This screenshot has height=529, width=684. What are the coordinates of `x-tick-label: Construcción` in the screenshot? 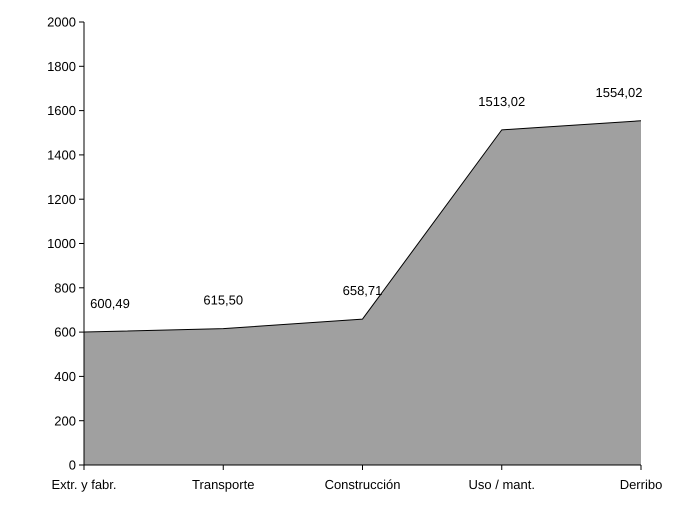 It's located at (362, 484).